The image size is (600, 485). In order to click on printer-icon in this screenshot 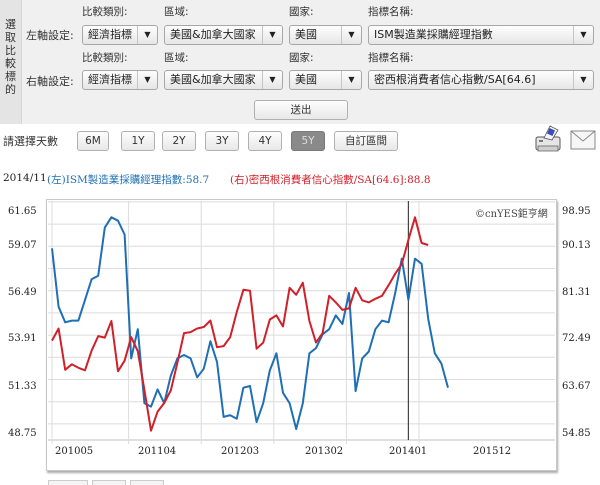, I will do `click(550, 139)`.